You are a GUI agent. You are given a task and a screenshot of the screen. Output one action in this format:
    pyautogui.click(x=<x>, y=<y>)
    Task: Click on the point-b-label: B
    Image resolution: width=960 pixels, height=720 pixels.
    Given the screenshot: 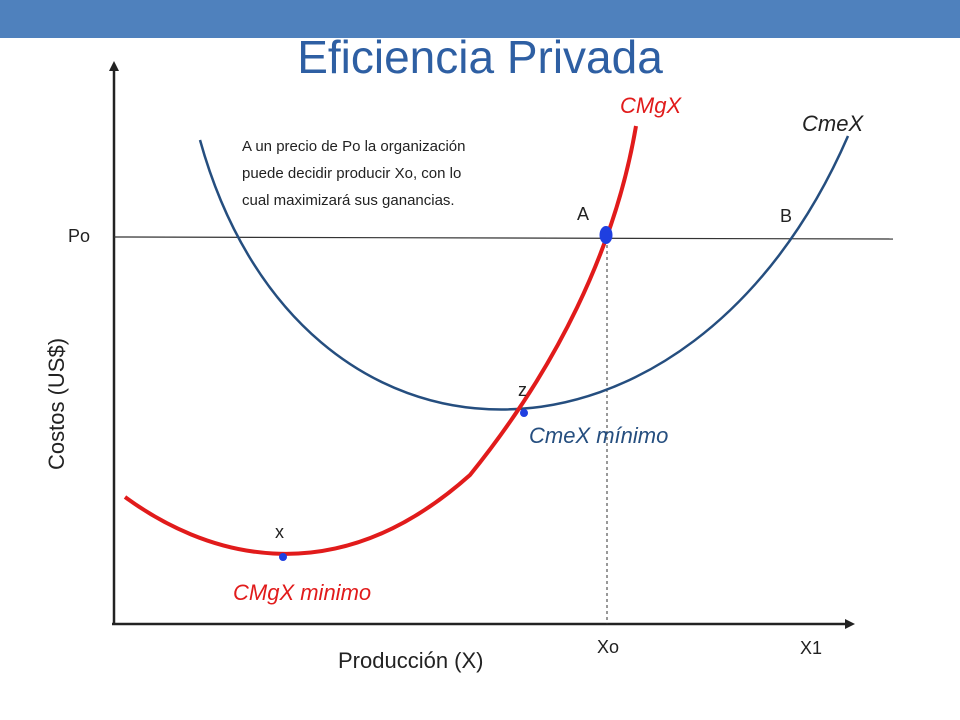 What is the action you would take?
    pyautogui.click(x=786, y=216)
    